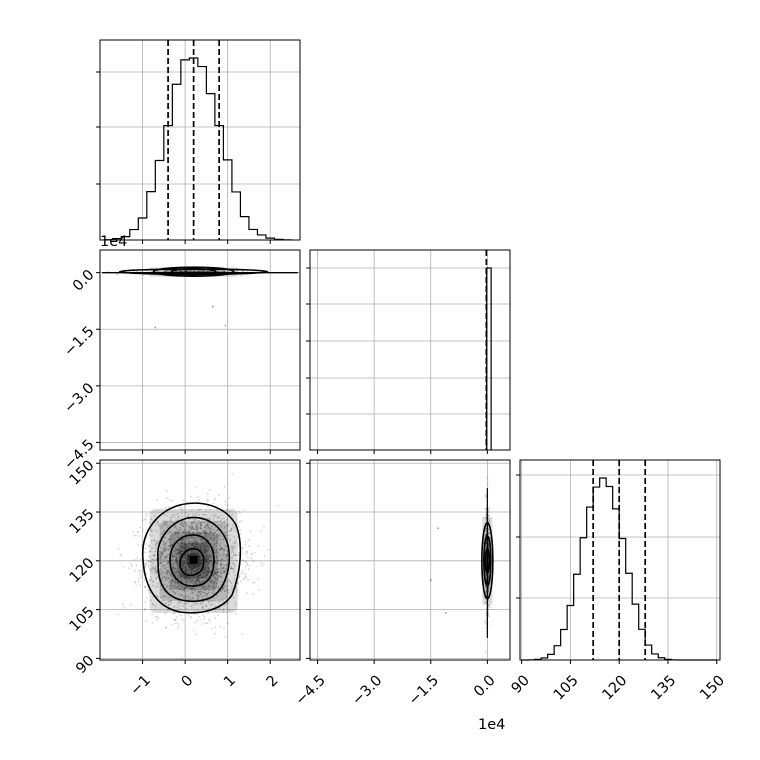 The height and width of the screenshot is (760, 760). What do you see at coordinates (207, 271) in the screenshot?
I see `param1-vs-param0-point` at bounding box center [207, 271].